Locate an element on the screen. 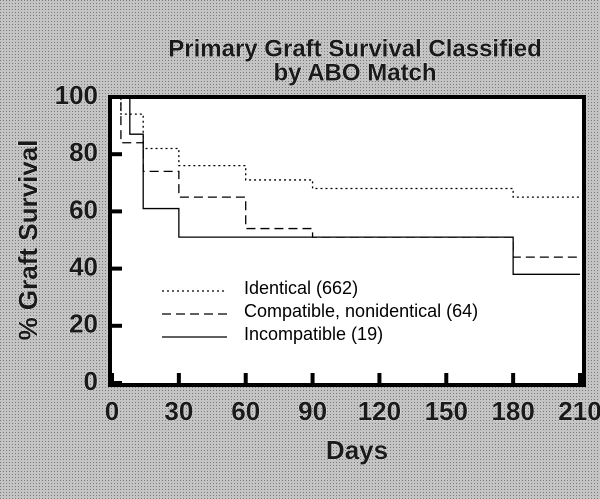  y-tick-label: 60 is located at coordinates (83, 209).